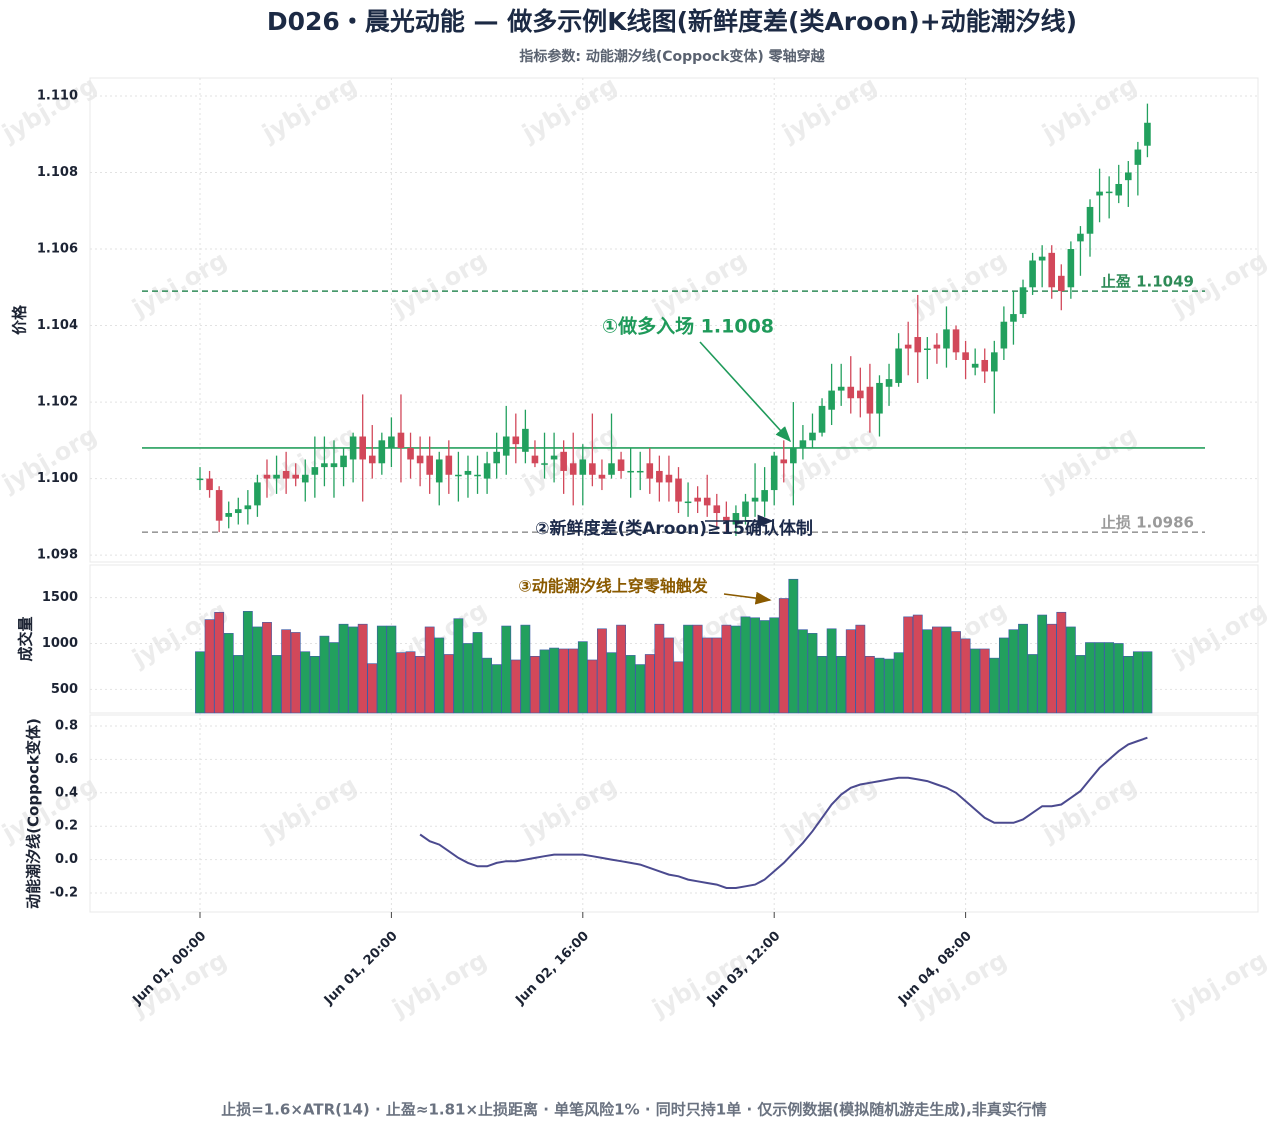 The image size is (1269, 1131). Describe the element at coordinates (20, 319) in the screenshot. I see `y-axis-label: 价格` at that location.